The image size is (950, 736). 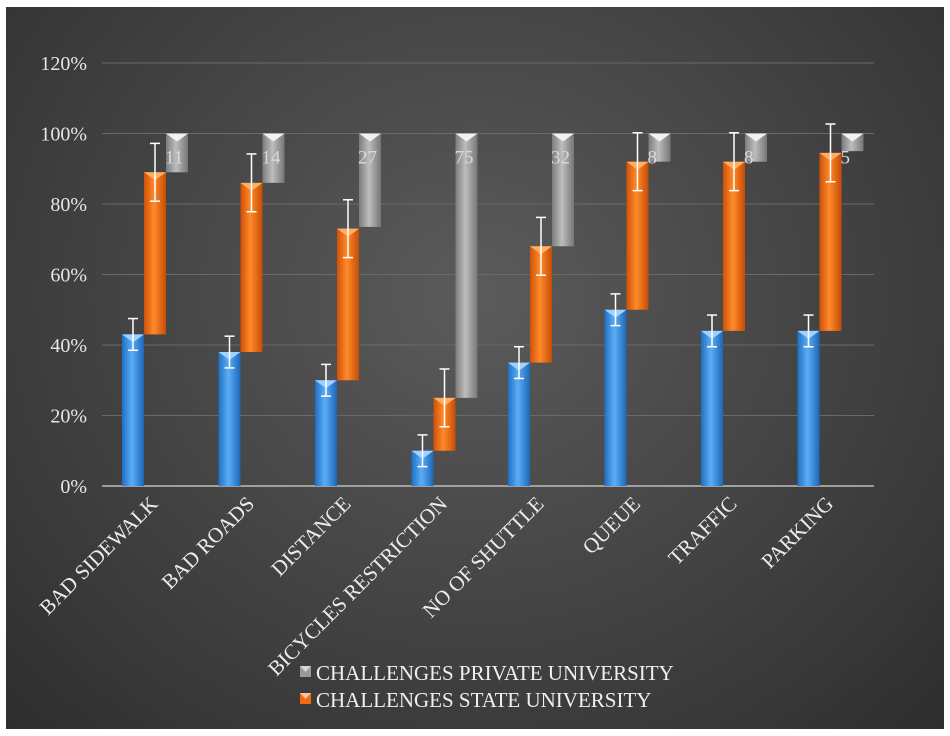 I want to click on data-label-gray: 14, so click(x=272, y=157).